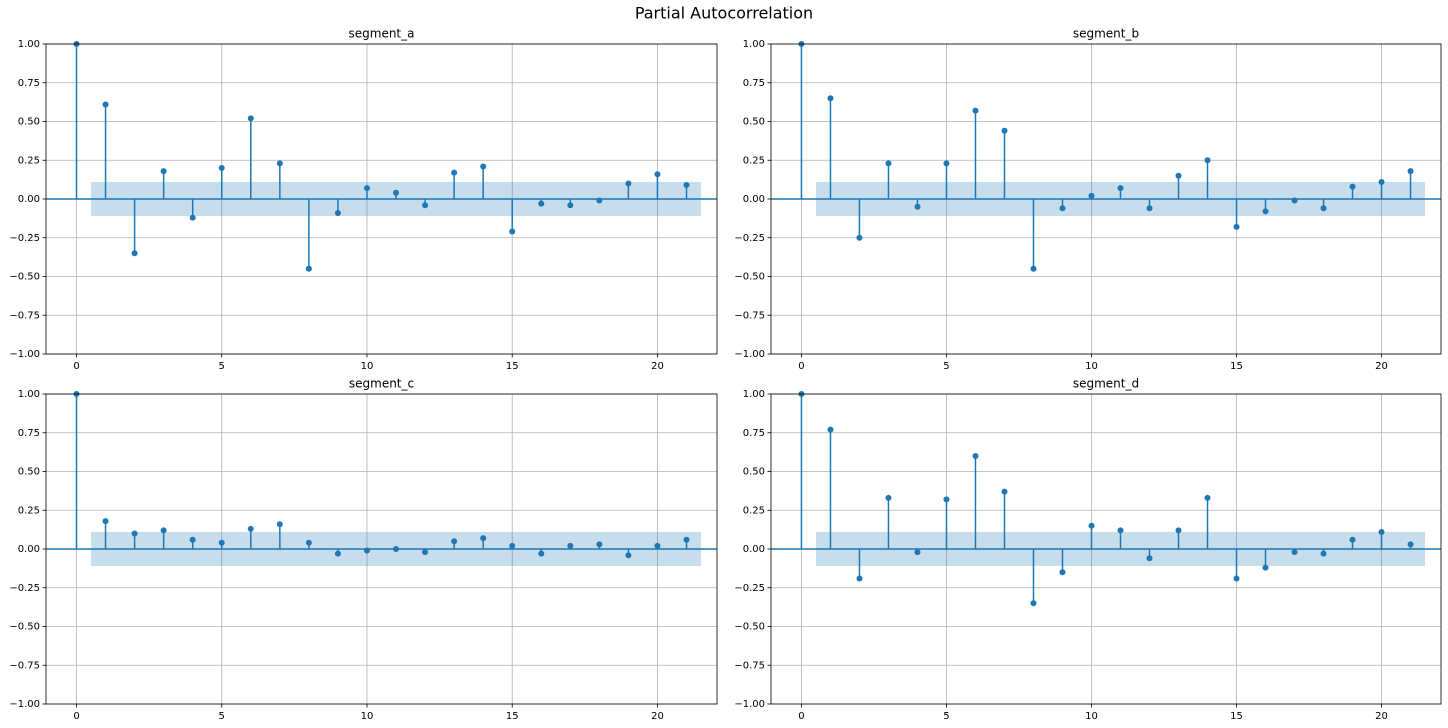 The image size is (1448, 728). I want to click on y-tick-label: 0.25, so click(754, 510).